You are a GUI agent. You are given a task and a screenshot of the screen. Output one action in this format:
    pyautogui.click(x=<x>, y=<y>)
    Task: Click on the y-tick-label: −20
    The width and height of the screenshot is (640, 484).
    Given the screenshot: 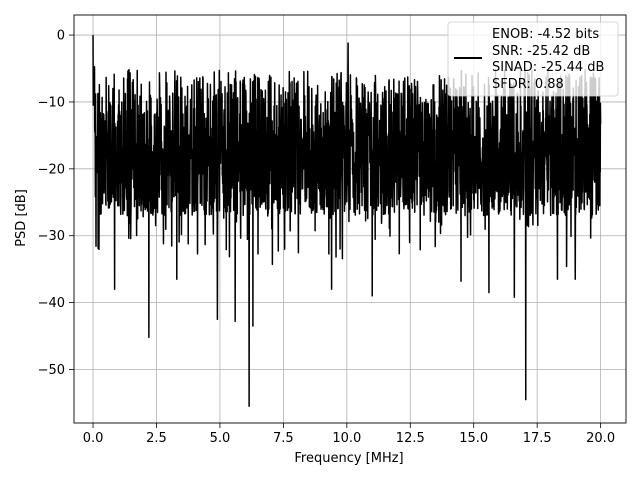 What is the action you would take?
    pyautogui.click(x=51, y=169)
    